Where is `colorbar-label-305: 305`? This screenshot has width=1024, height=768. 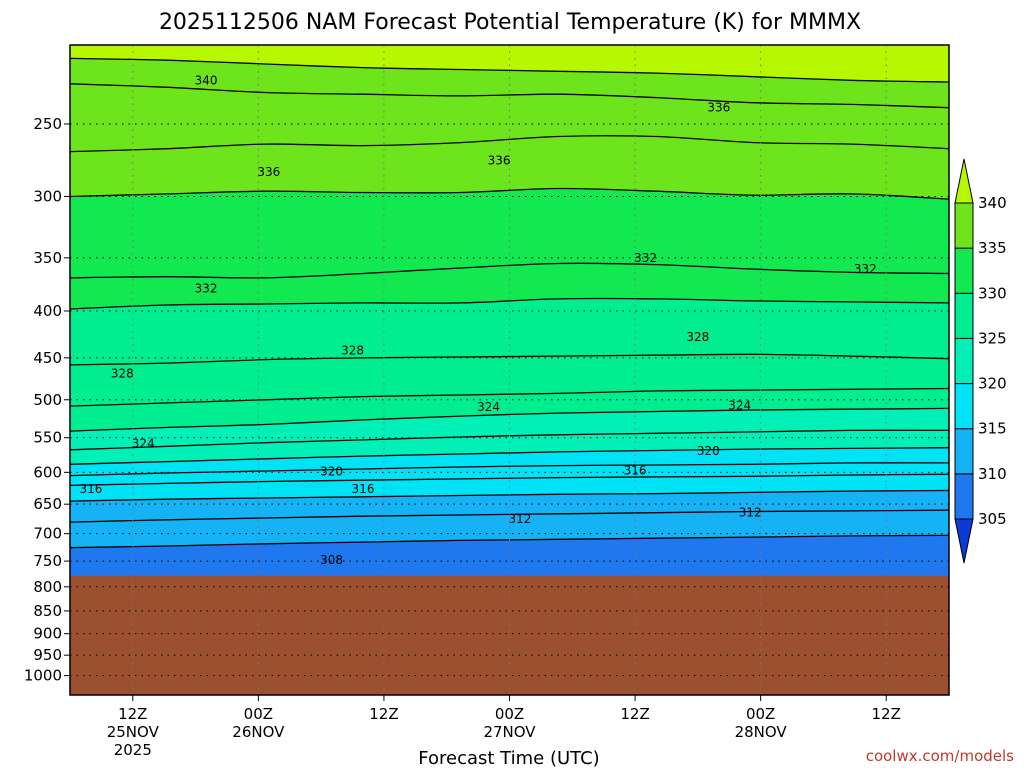
colorbar-label-305: 305 is located at coordinates (992, 519).